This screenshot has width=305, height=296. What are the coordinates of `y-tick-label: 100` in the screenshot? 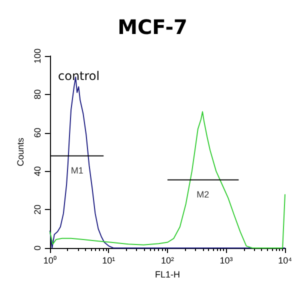 It's located at (37, 56).